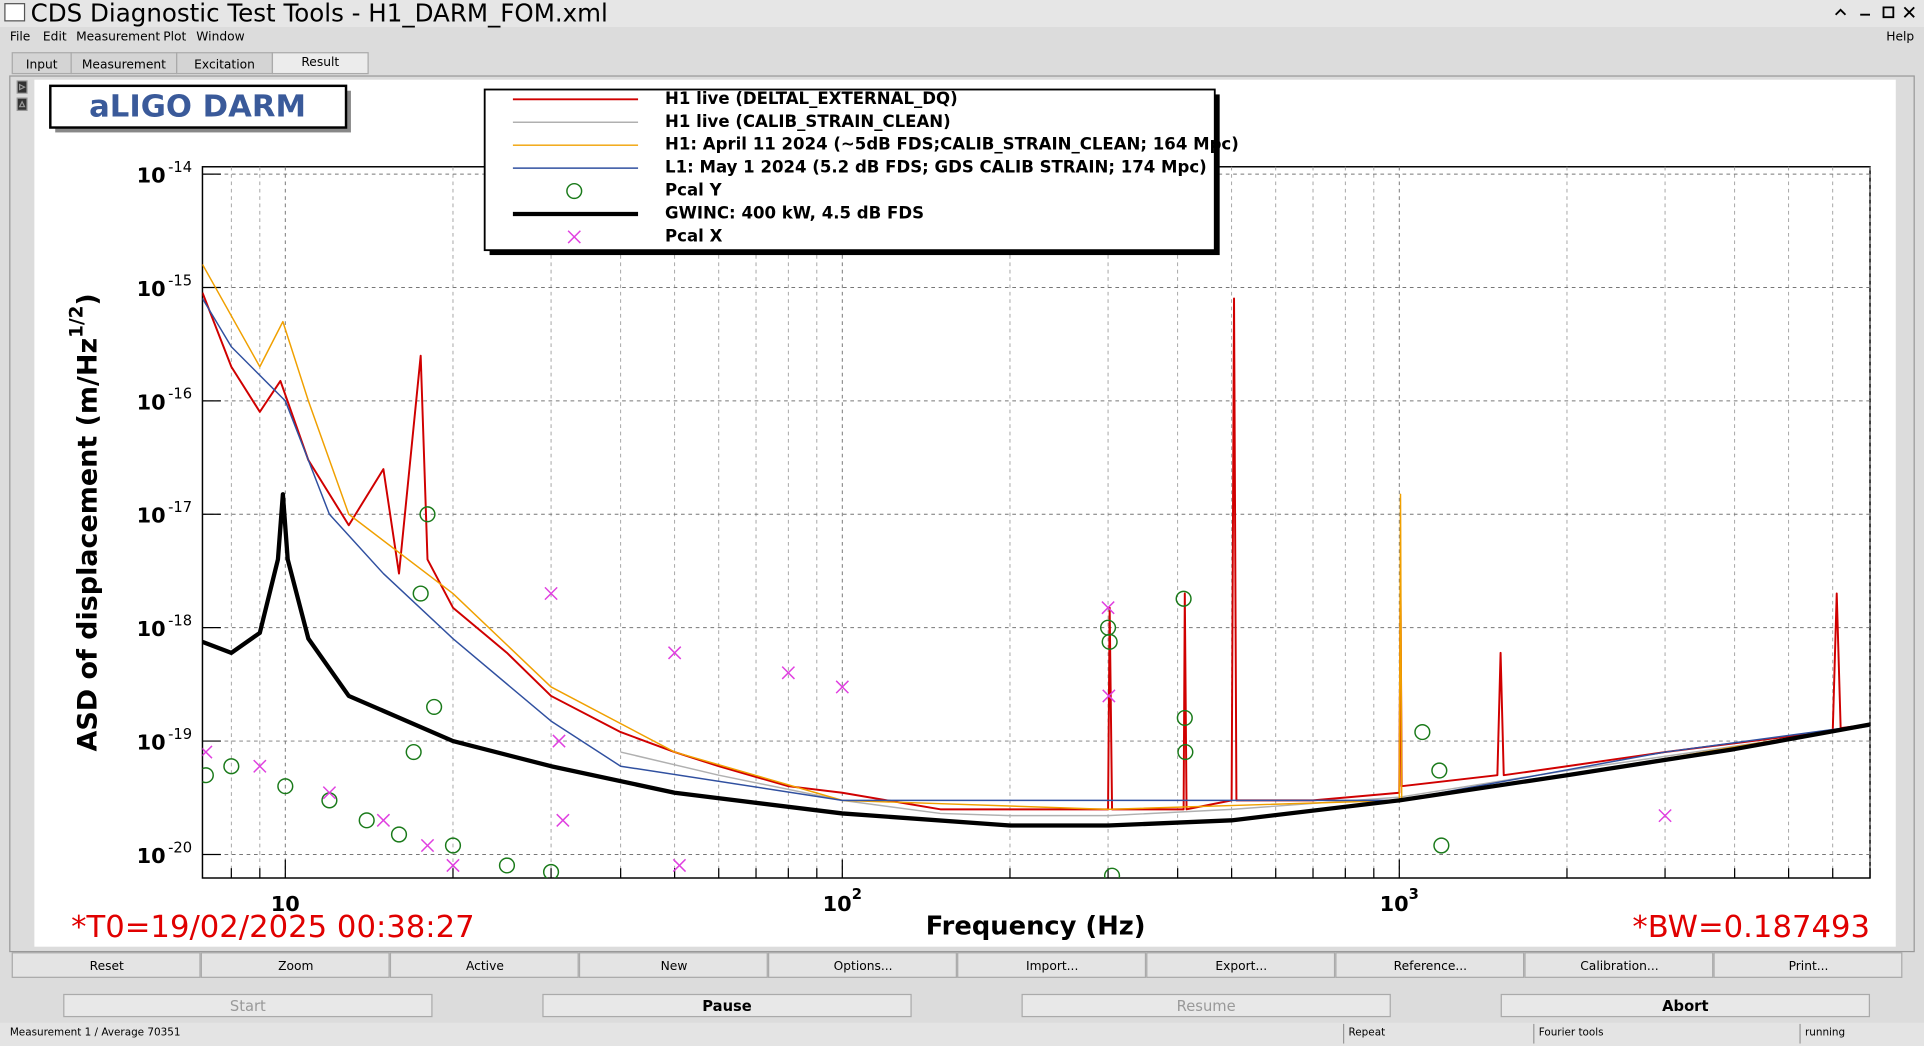  What do you see at coordinates (808, 121) in the screenshot?
I see `legend-label: H1 live (CALIB_STRAIN_CLEAN)` at bounding box center [808, 121].